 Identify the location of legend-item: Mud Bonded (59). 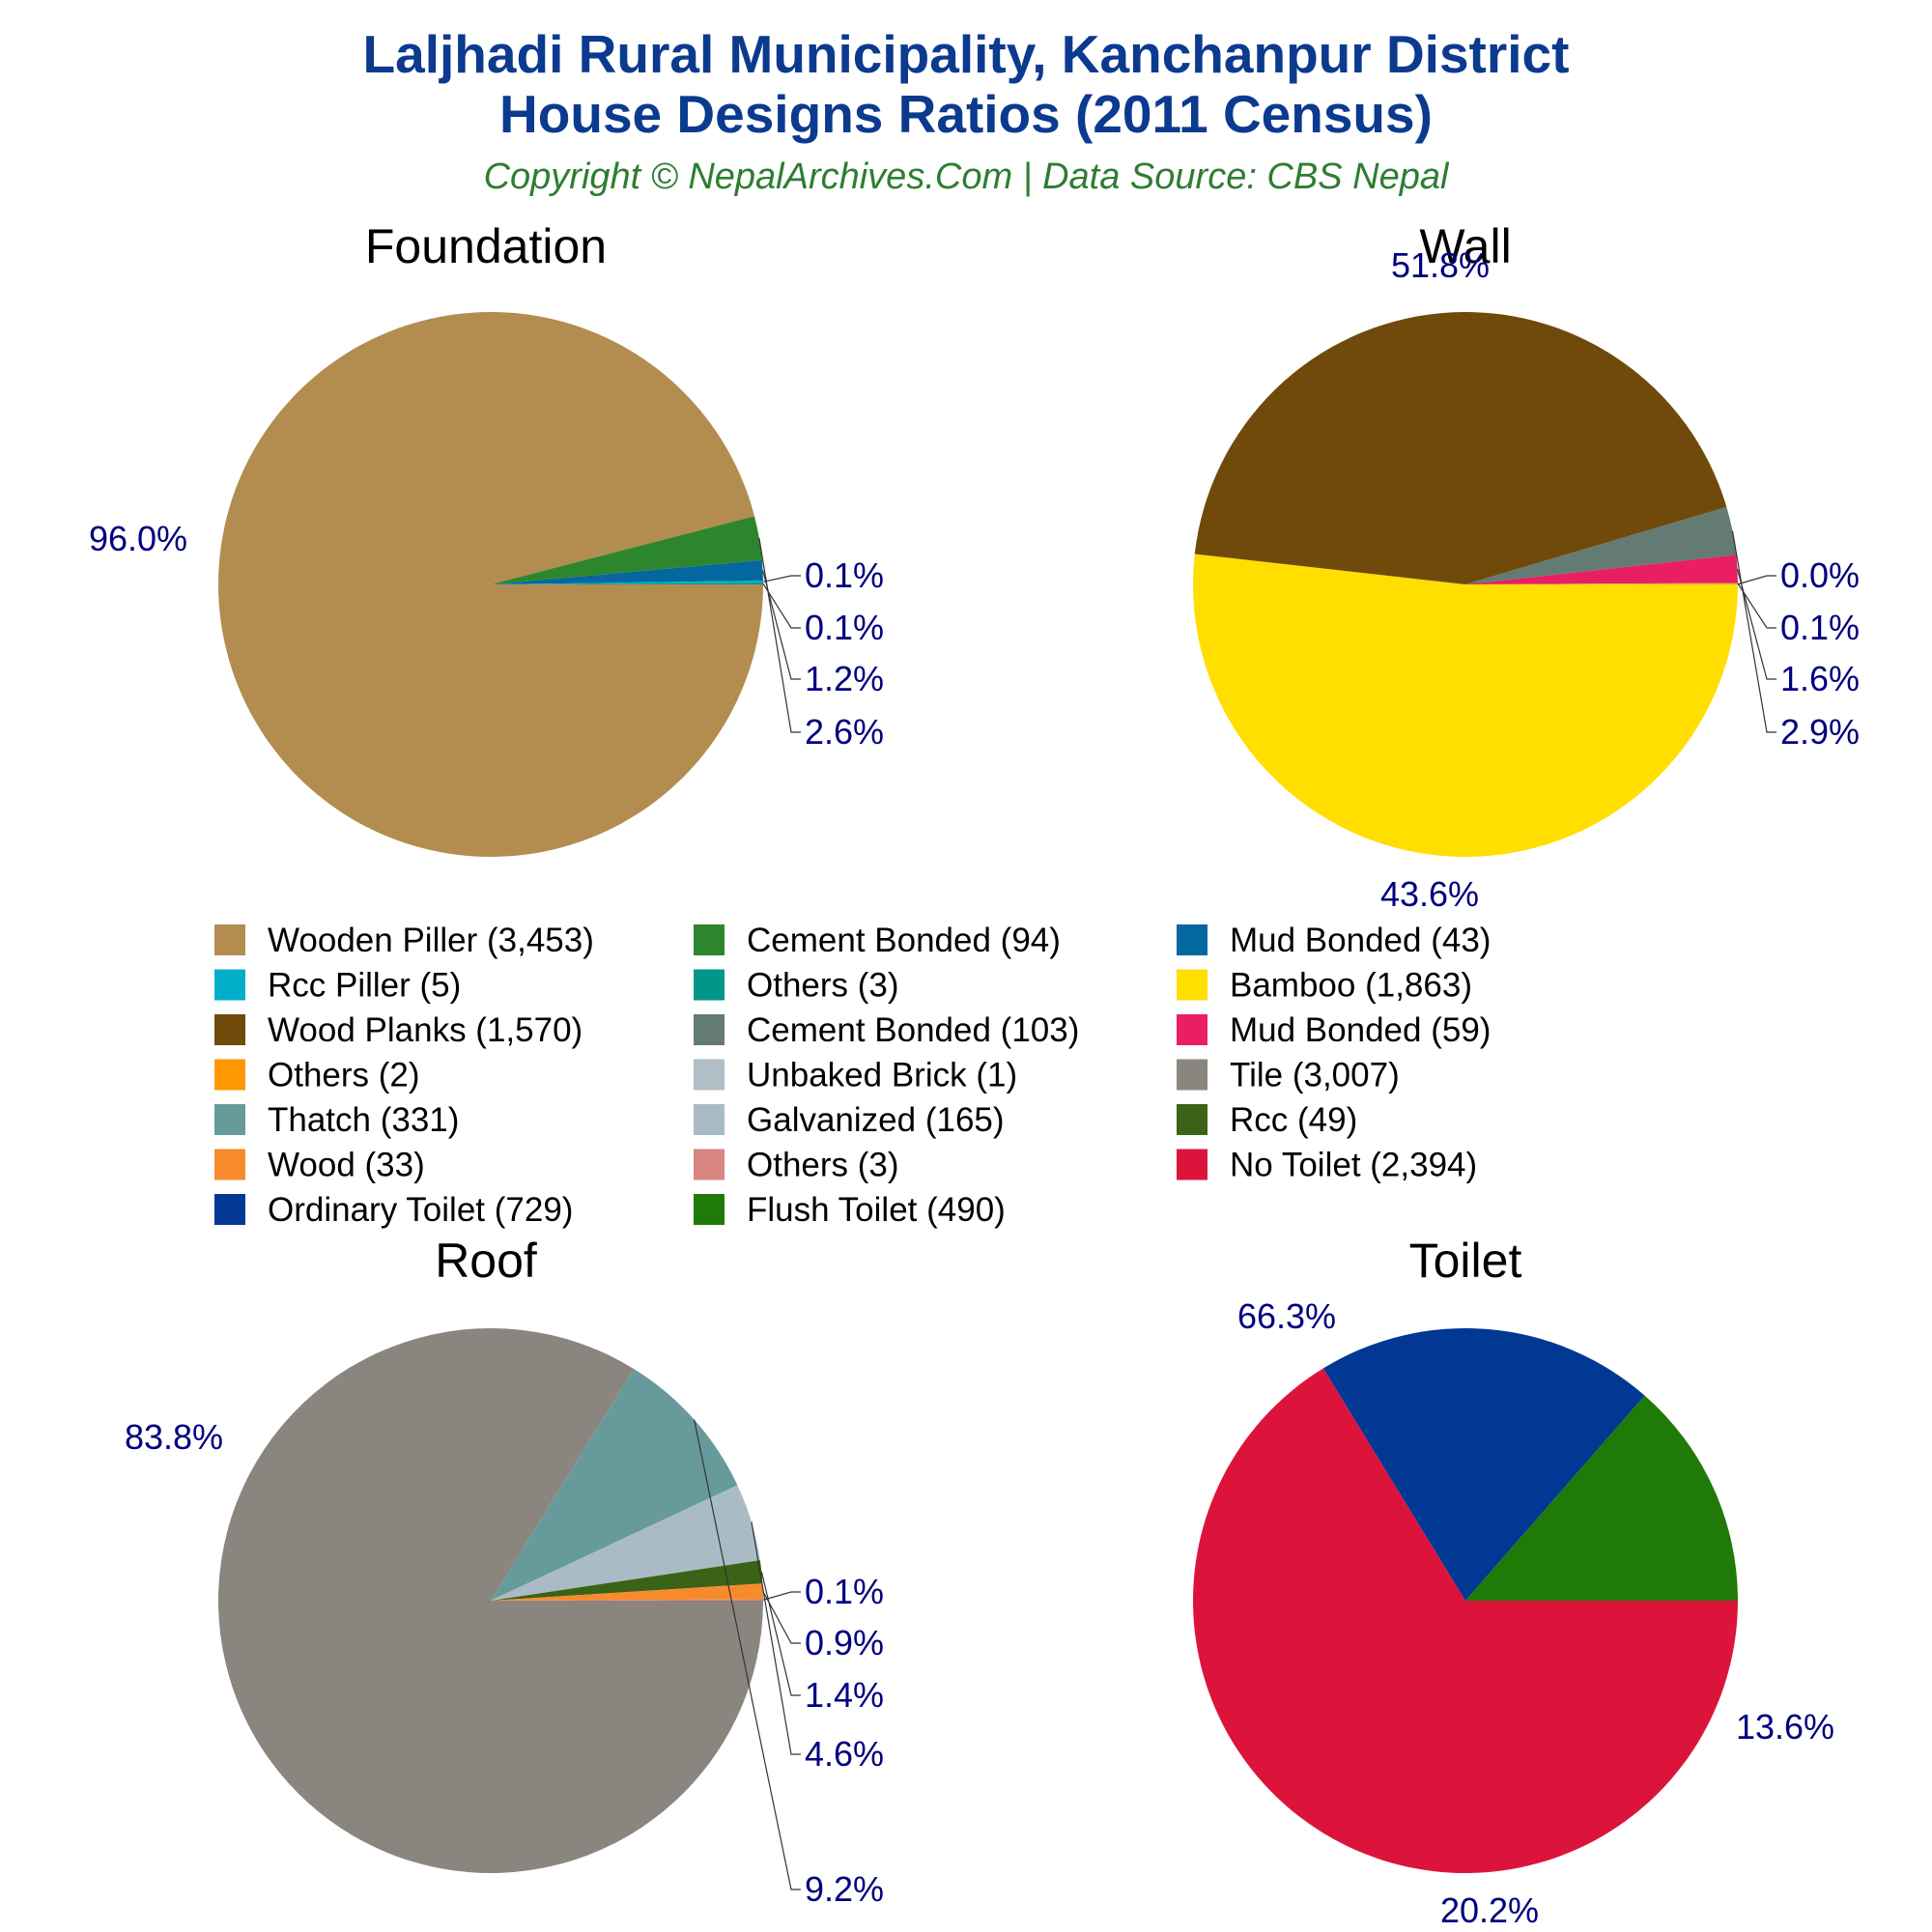
(1334, 1030).